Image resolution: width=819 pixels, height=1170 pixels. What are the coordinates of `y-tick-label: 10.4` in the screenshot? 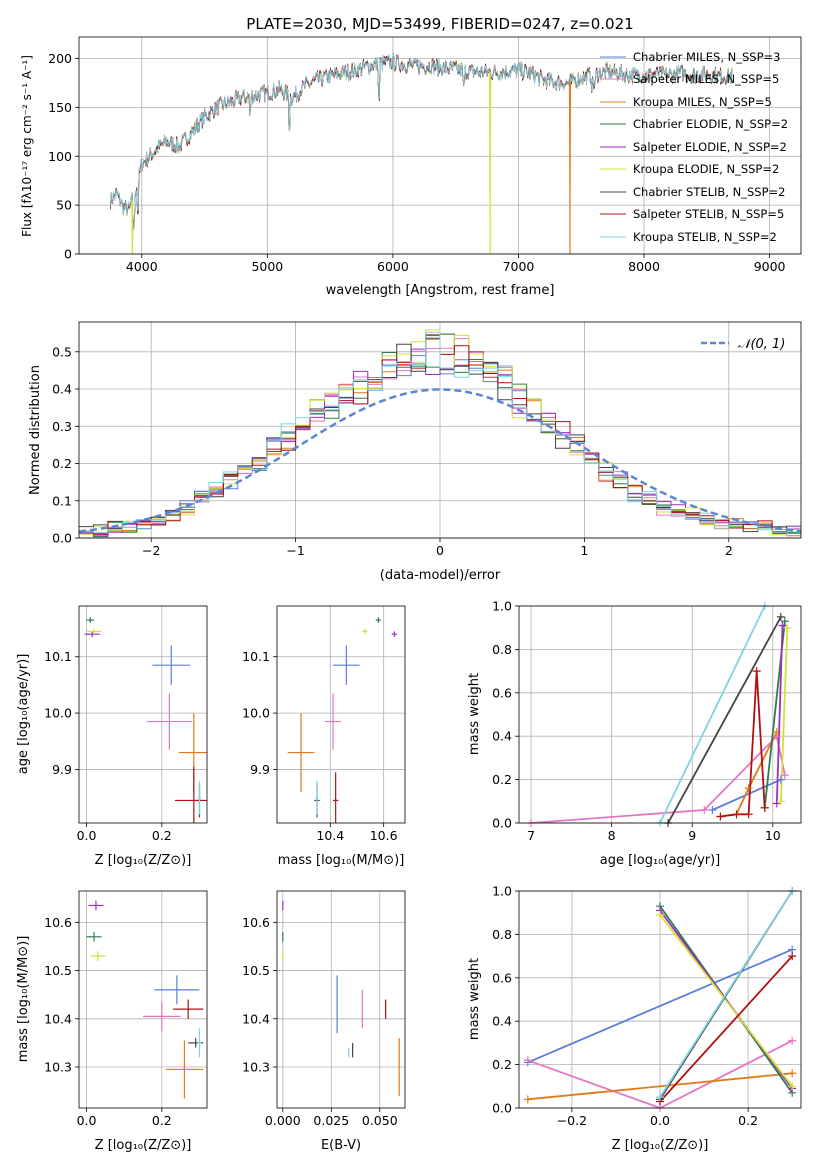 It's located at (256, 1018).